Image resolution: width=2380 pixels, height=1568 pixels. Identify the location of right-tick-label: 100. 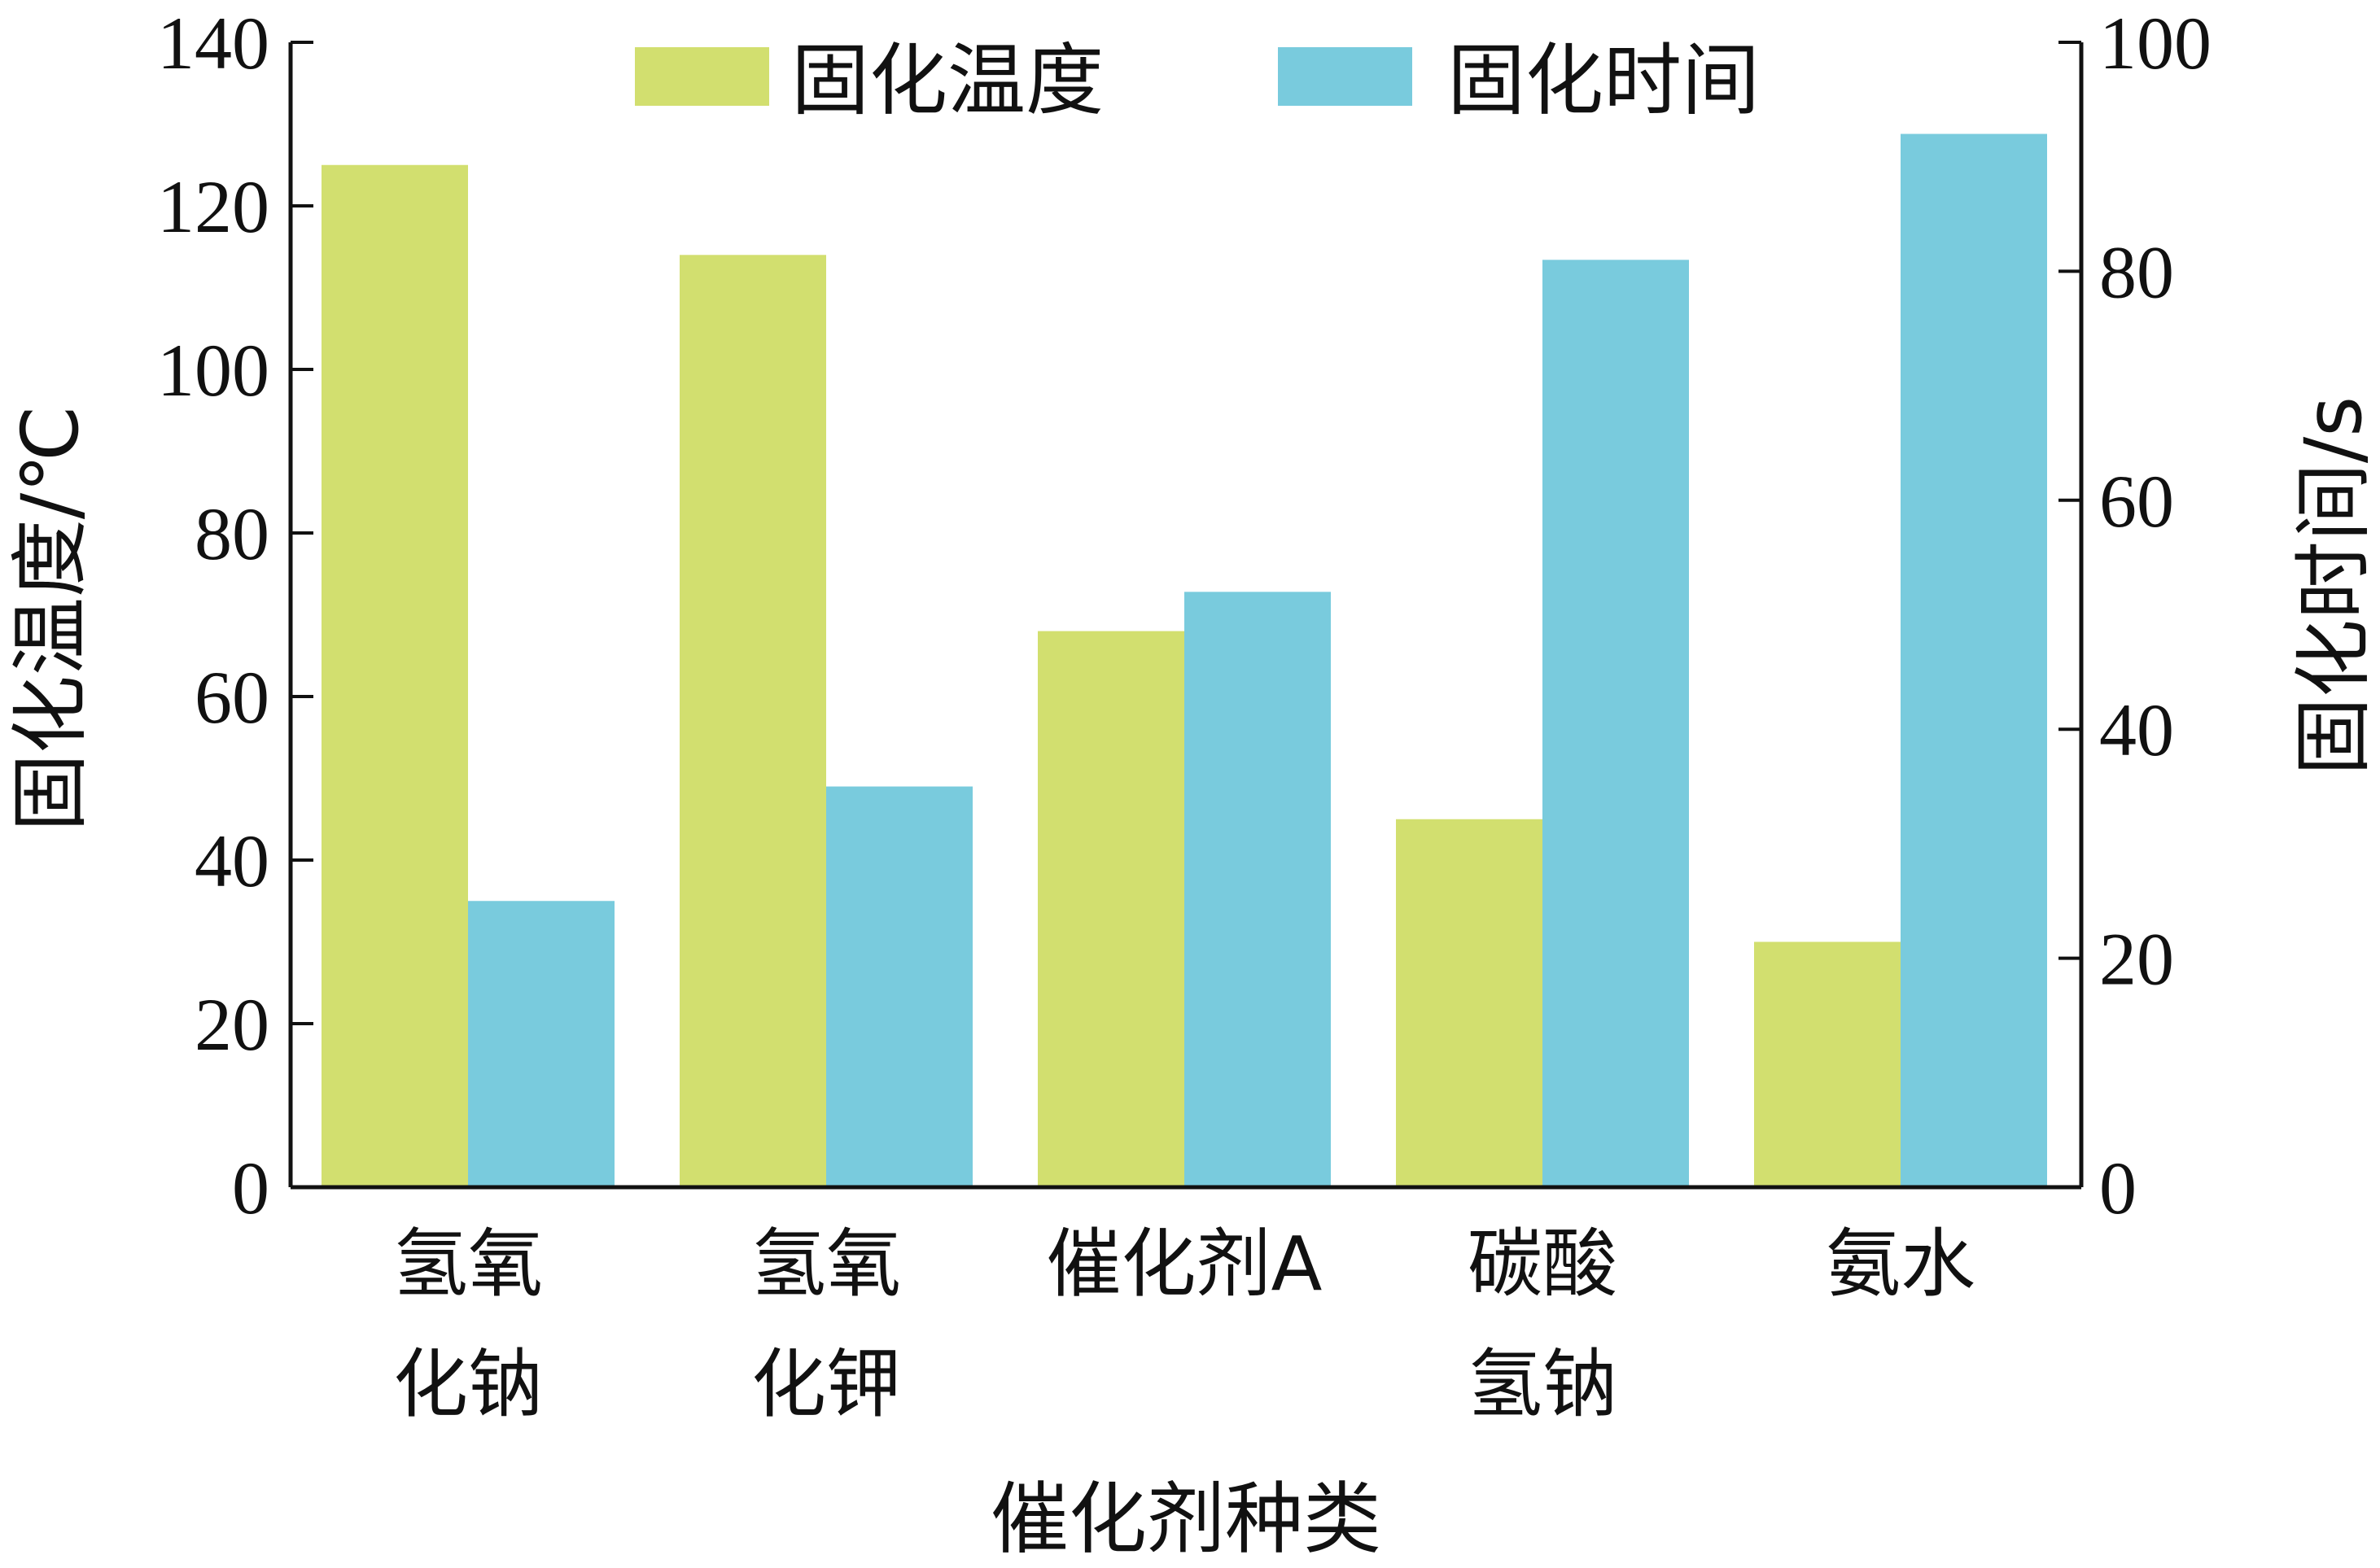
(2155, 43).